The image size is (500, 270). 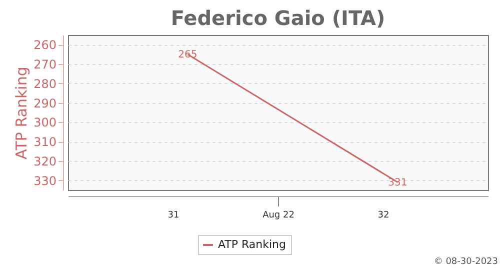 I want to click on y-tick-label: 280, so click(x=45, y=83).